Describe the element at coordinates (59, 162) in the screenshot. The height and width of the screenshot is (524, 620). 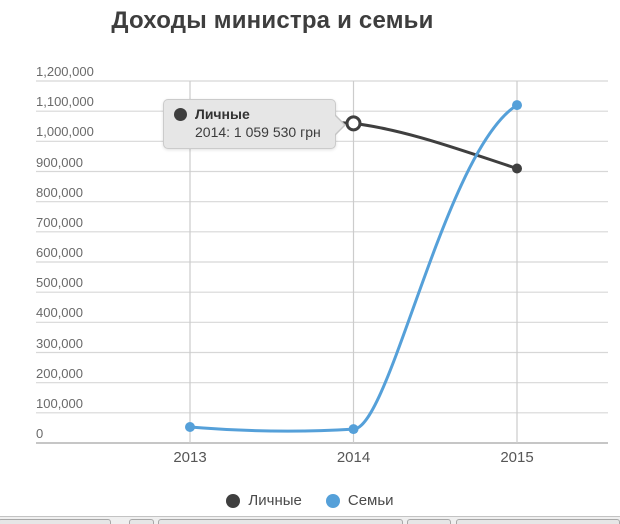
I see `y-axis-label: 900,000` at that location.